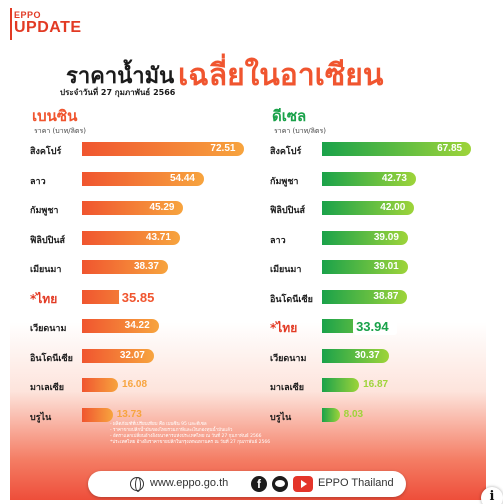 The height and width of the screenshot is (504, 503). What do you see at coordinates (47, 388) in the screenshot?
I see `benzine-category-label: มาเลเซีย` at bounding box center [47, 388].